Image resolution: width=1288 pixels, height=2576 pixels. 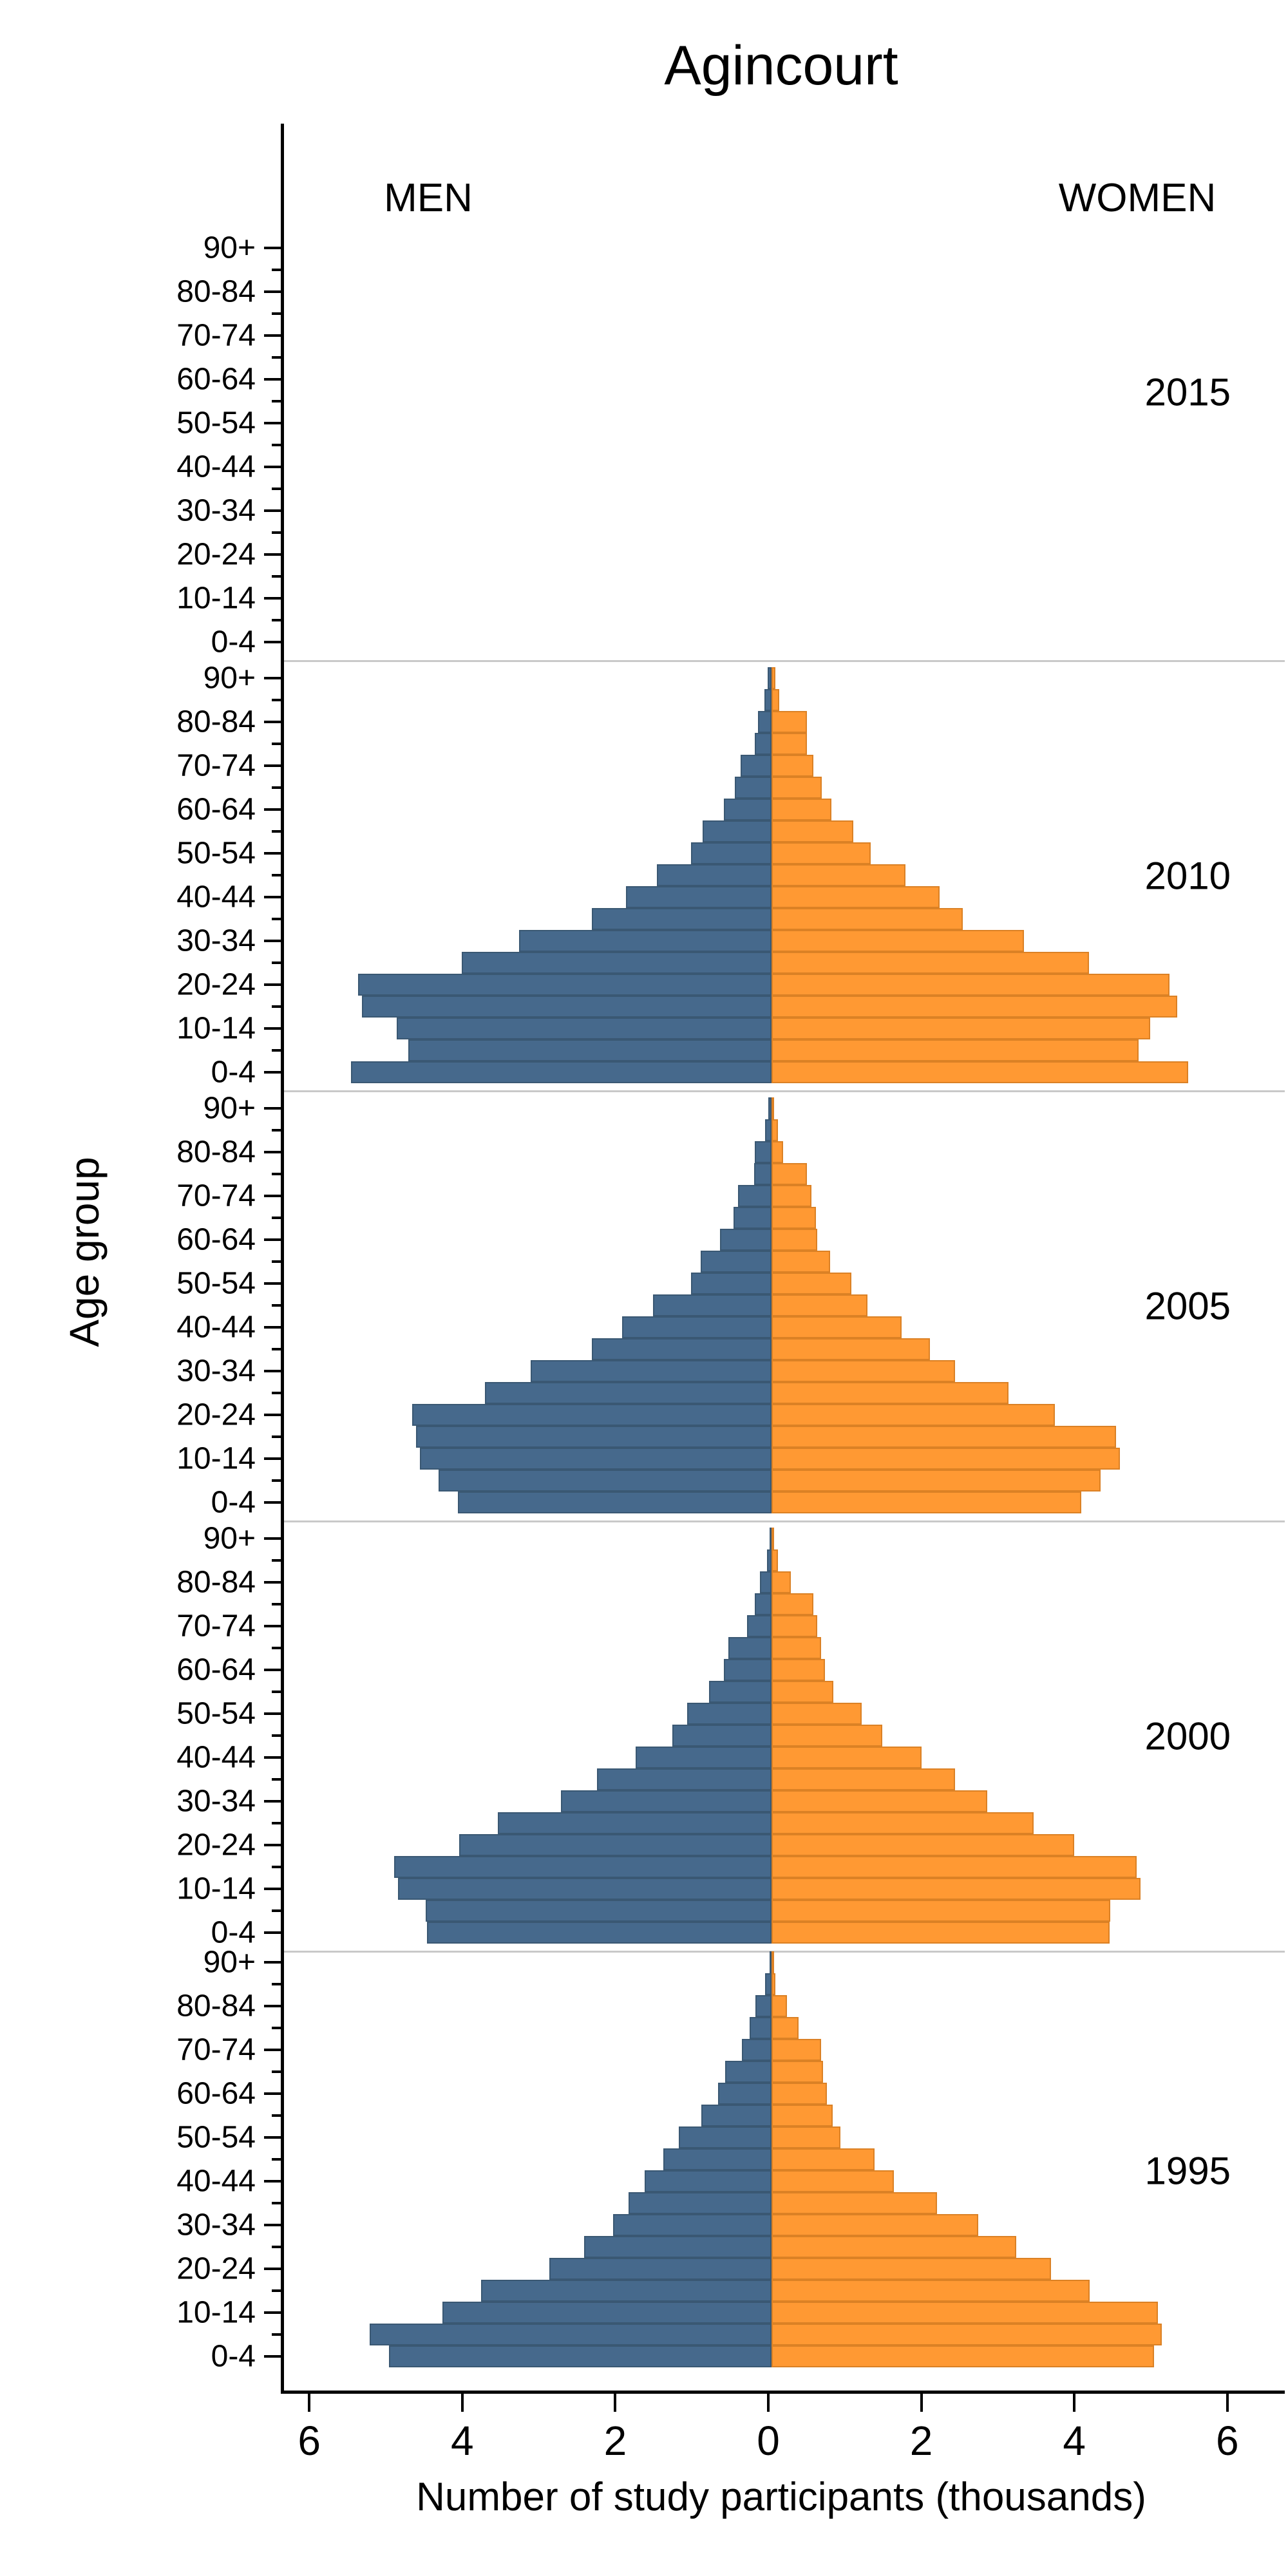 What do you see at coordinates (1074, 2441) in the screenshot?
I see `x-tick-label: 4` at bounding box center [1074, 2441].